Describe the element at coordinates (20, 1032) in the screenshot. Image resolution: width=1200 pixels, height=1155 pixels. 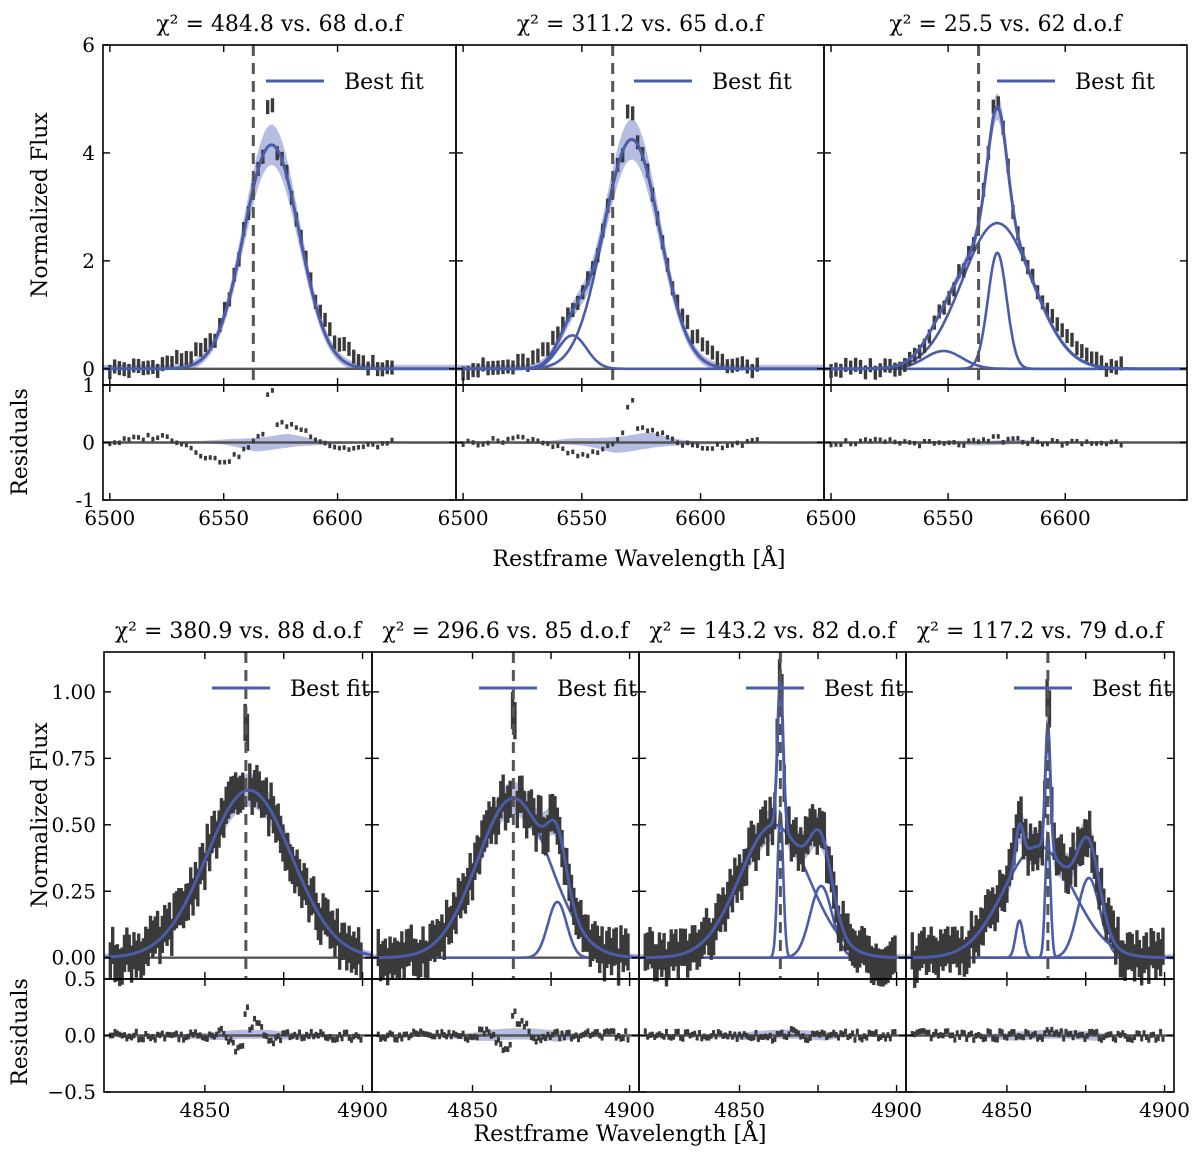
I see `y-axis-label-resid-bottom: Residuals` at that location.